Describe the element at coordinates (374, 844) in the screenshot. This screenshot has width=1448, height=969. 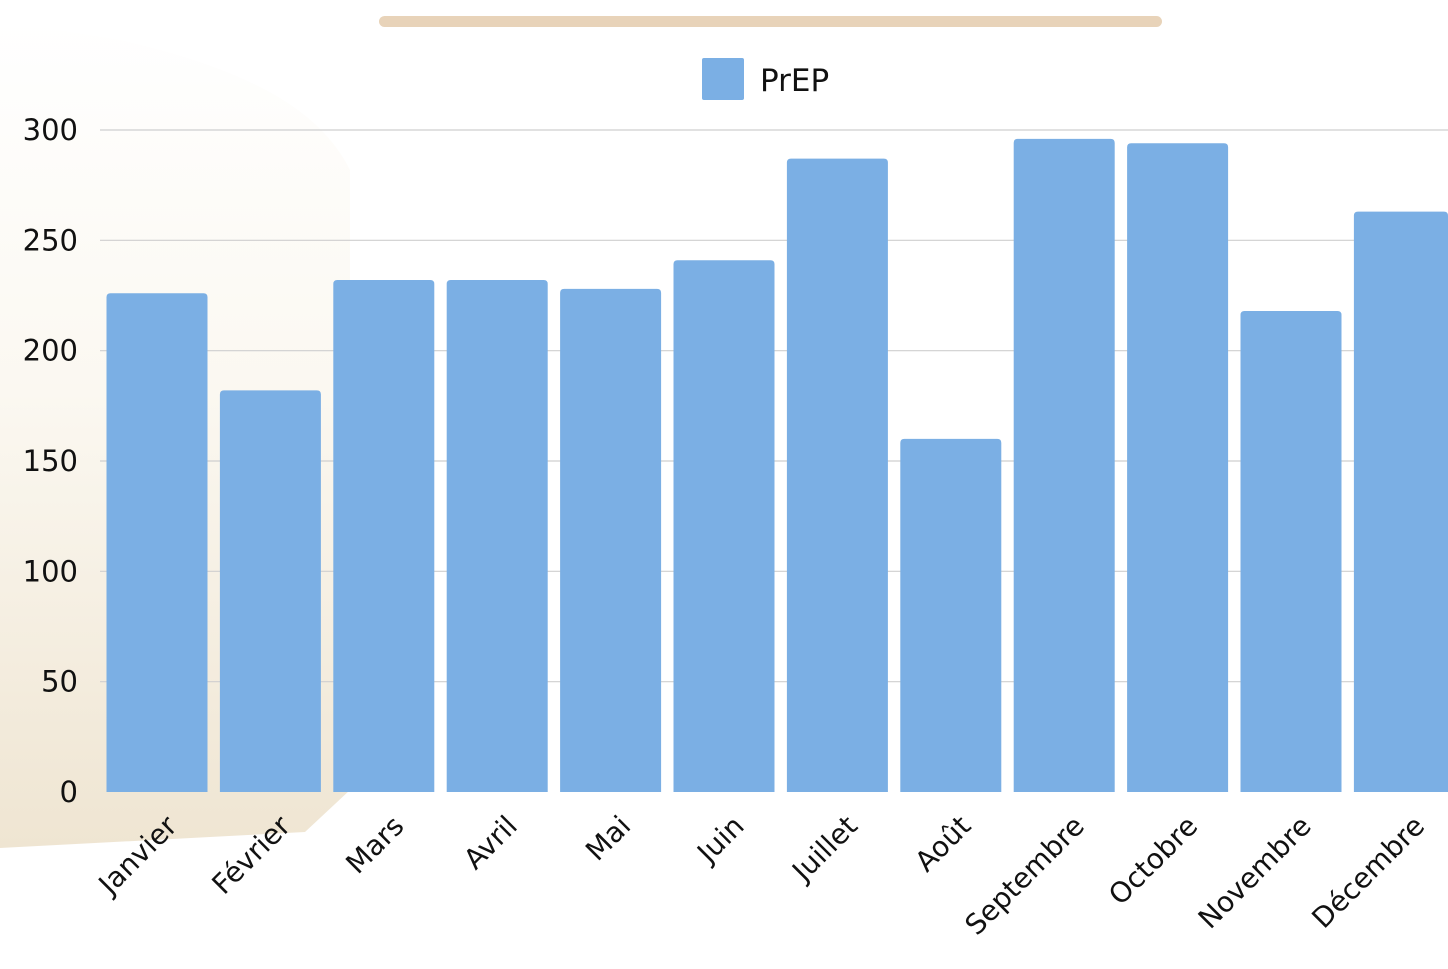
I see `x-tick-label: Mars` at that location.